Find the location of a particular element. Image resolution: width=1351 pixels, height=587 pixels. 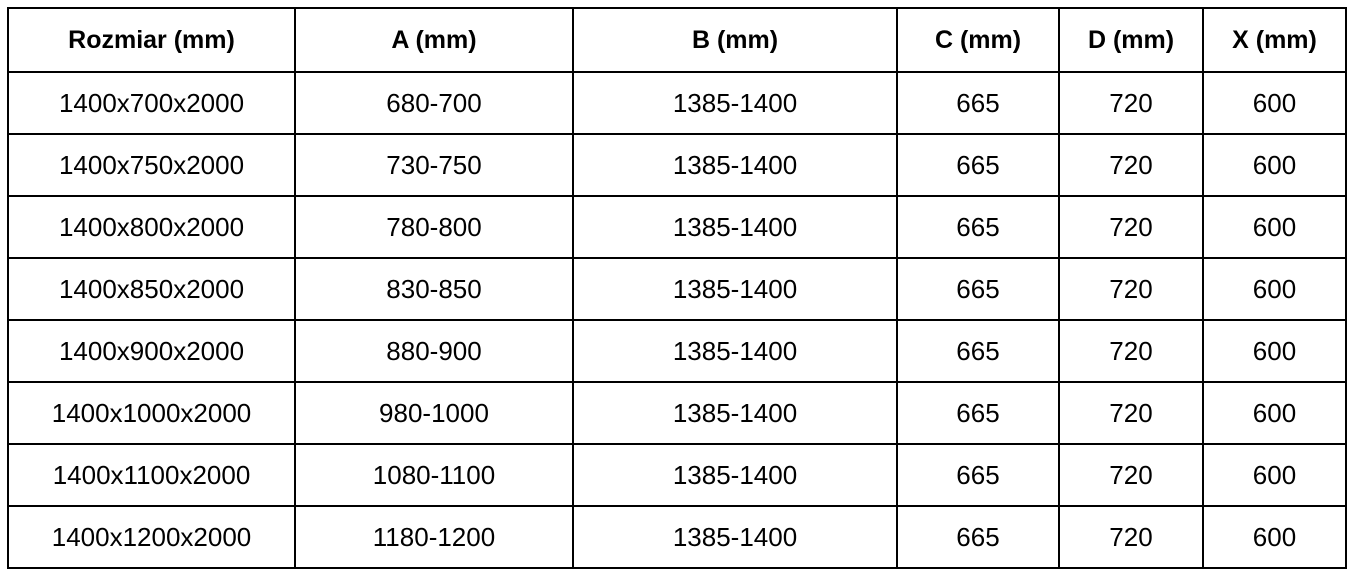

table-cell: 1400x700x2000 is located at coordinates (151, 103).